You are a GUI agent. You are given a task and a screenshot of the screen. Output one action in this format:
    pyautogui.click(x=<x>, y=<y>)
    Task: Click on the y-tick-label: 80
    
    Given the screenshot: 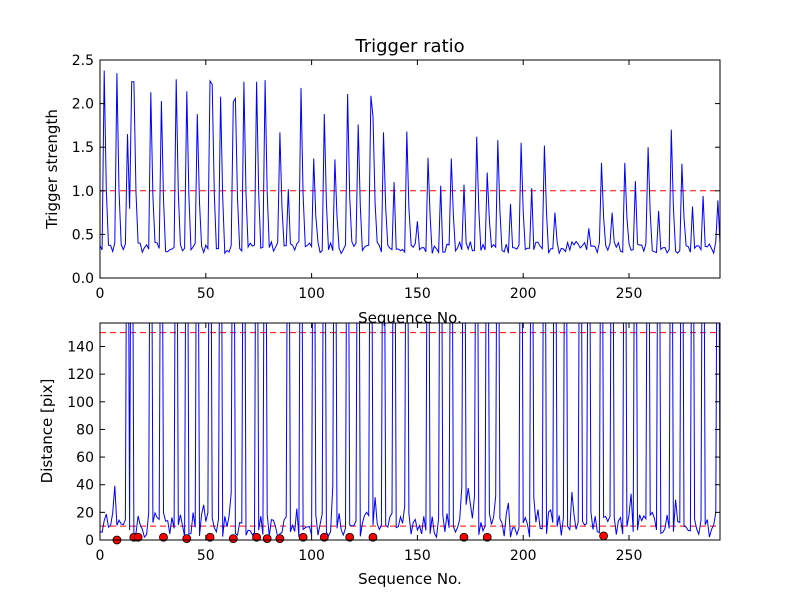 What is the action you would take?
    pyautogui.click(x=85, y=430)
    